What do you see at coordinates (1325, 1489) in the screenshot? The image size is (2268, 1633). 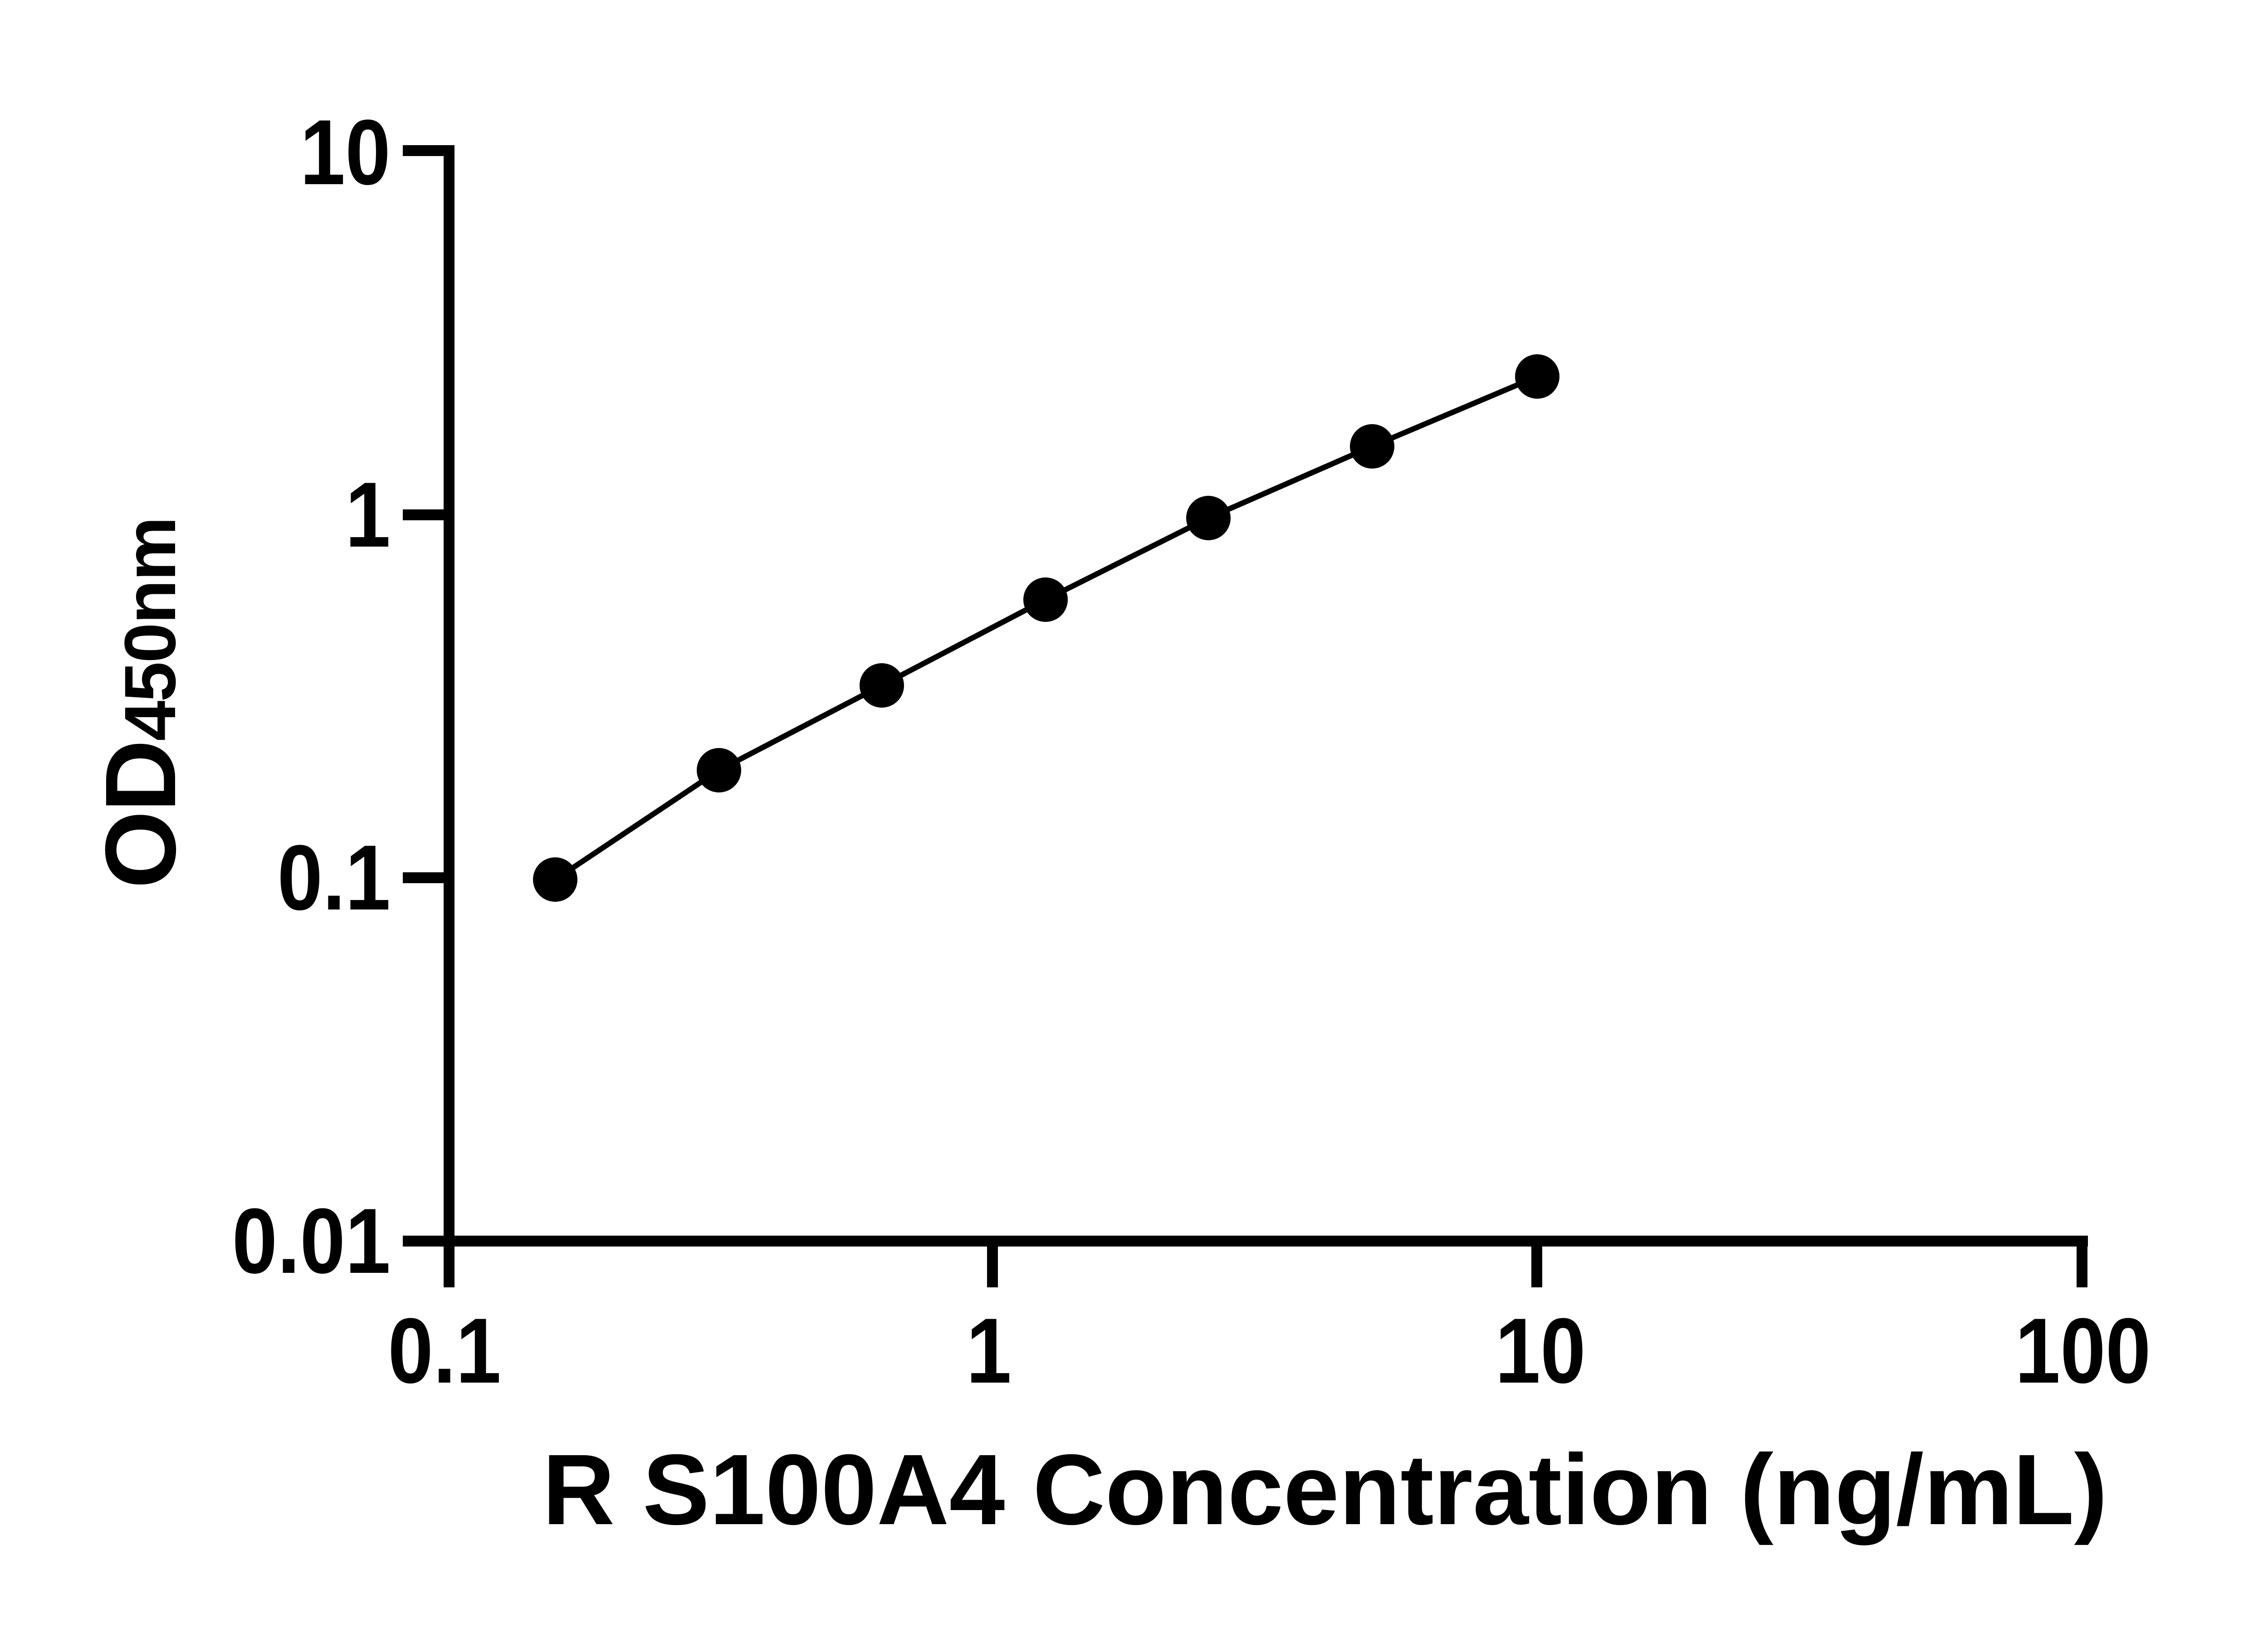 I see `svg-text: R S100A4 Concentration (ng/mL)` at bounding box center [1325, 1489].